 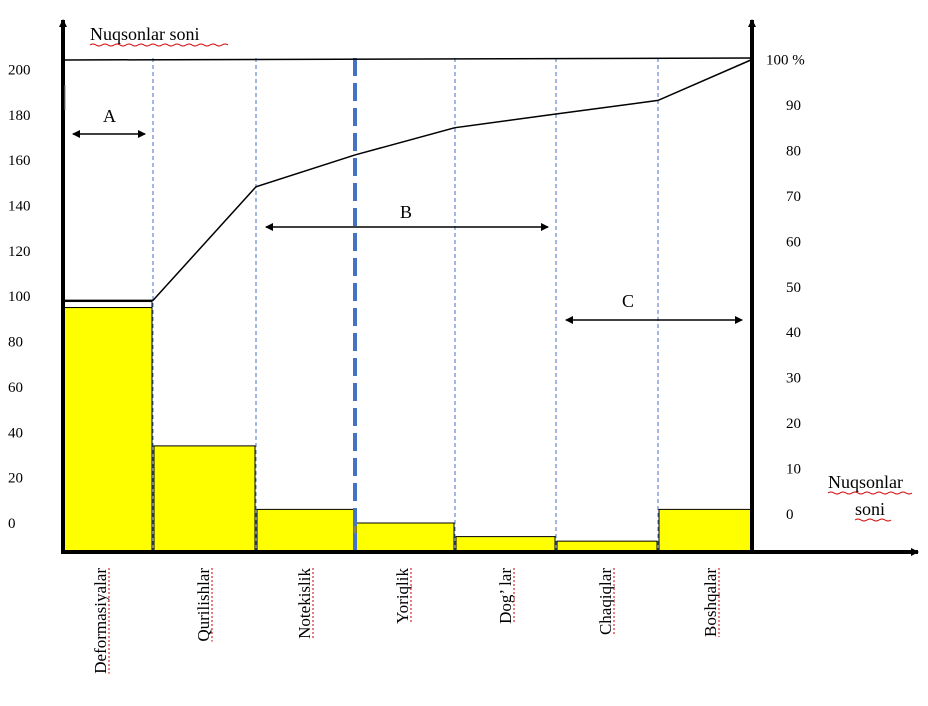 What do you see at coordinates (406, 212) in the screenshot?
I see `group-B-label: B` at bounding box center [406, 212].